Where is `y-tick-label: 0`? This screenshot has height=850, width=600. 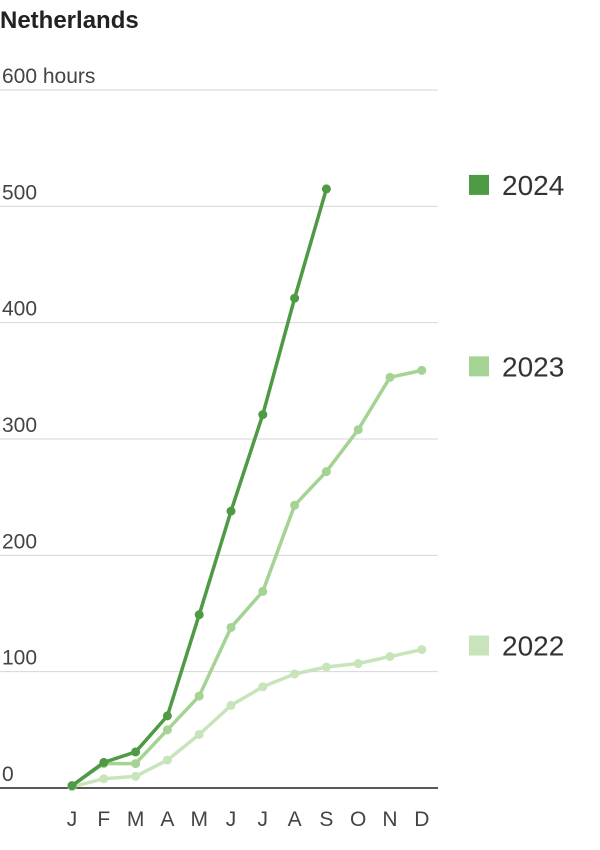 y-tick-label: 0 is located at coordinates (8, 774).